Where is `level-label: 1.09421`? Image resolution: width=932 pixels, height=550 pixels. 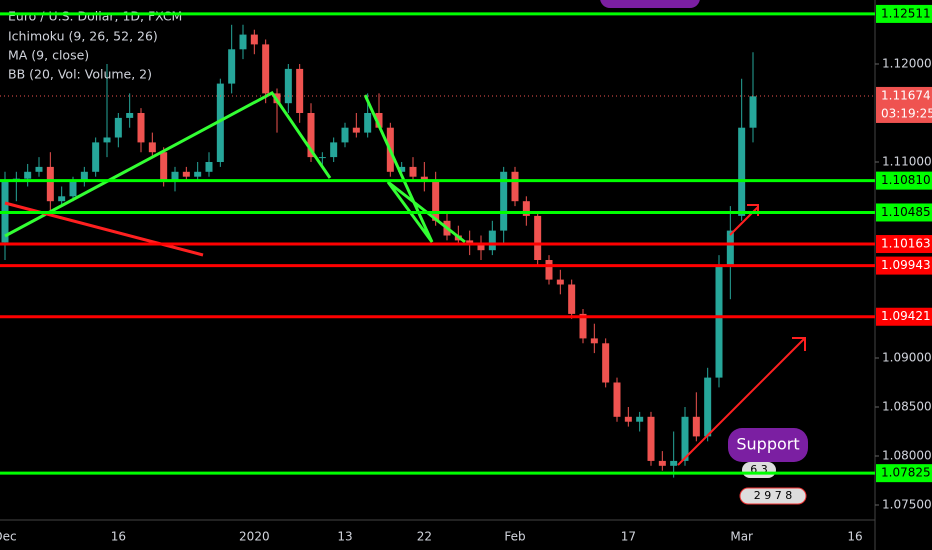 level-label: 1.09421 is located at coordinates (906, 316).